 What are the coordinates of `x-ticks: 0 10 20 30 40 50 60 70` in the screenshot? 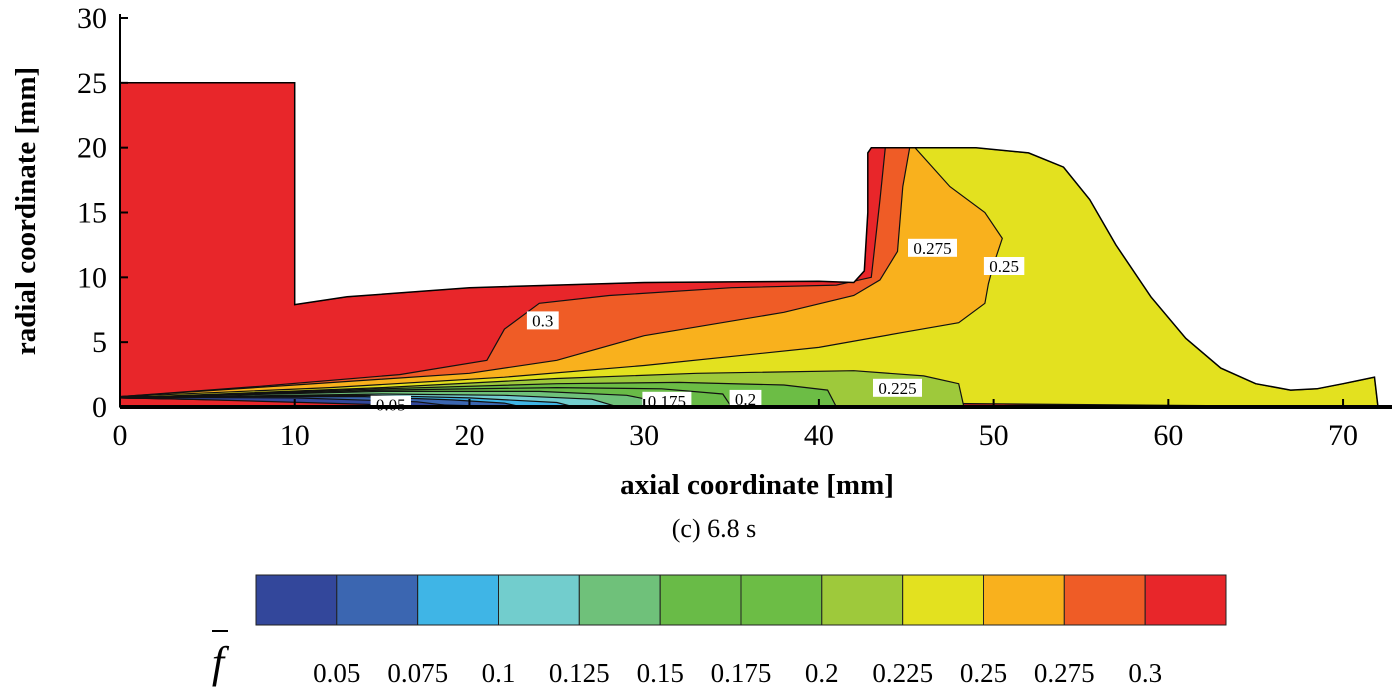 It's located at (735, 425).